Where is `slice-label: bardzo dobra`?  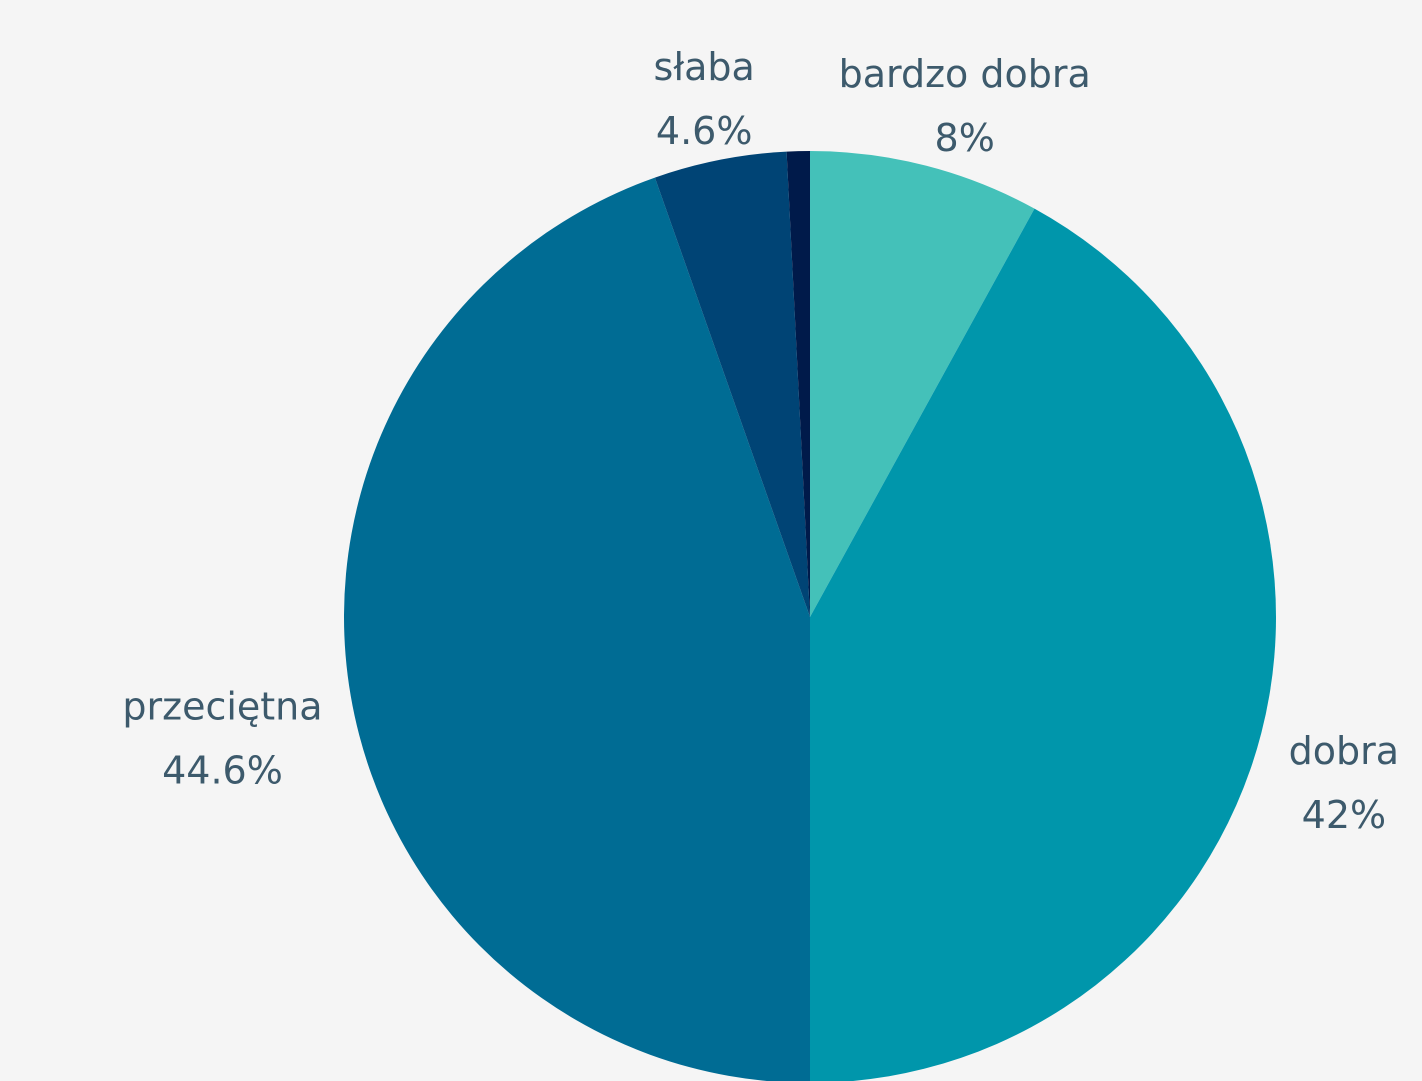
slice-label: bardzo dobra is located at coordinates (965, 74).